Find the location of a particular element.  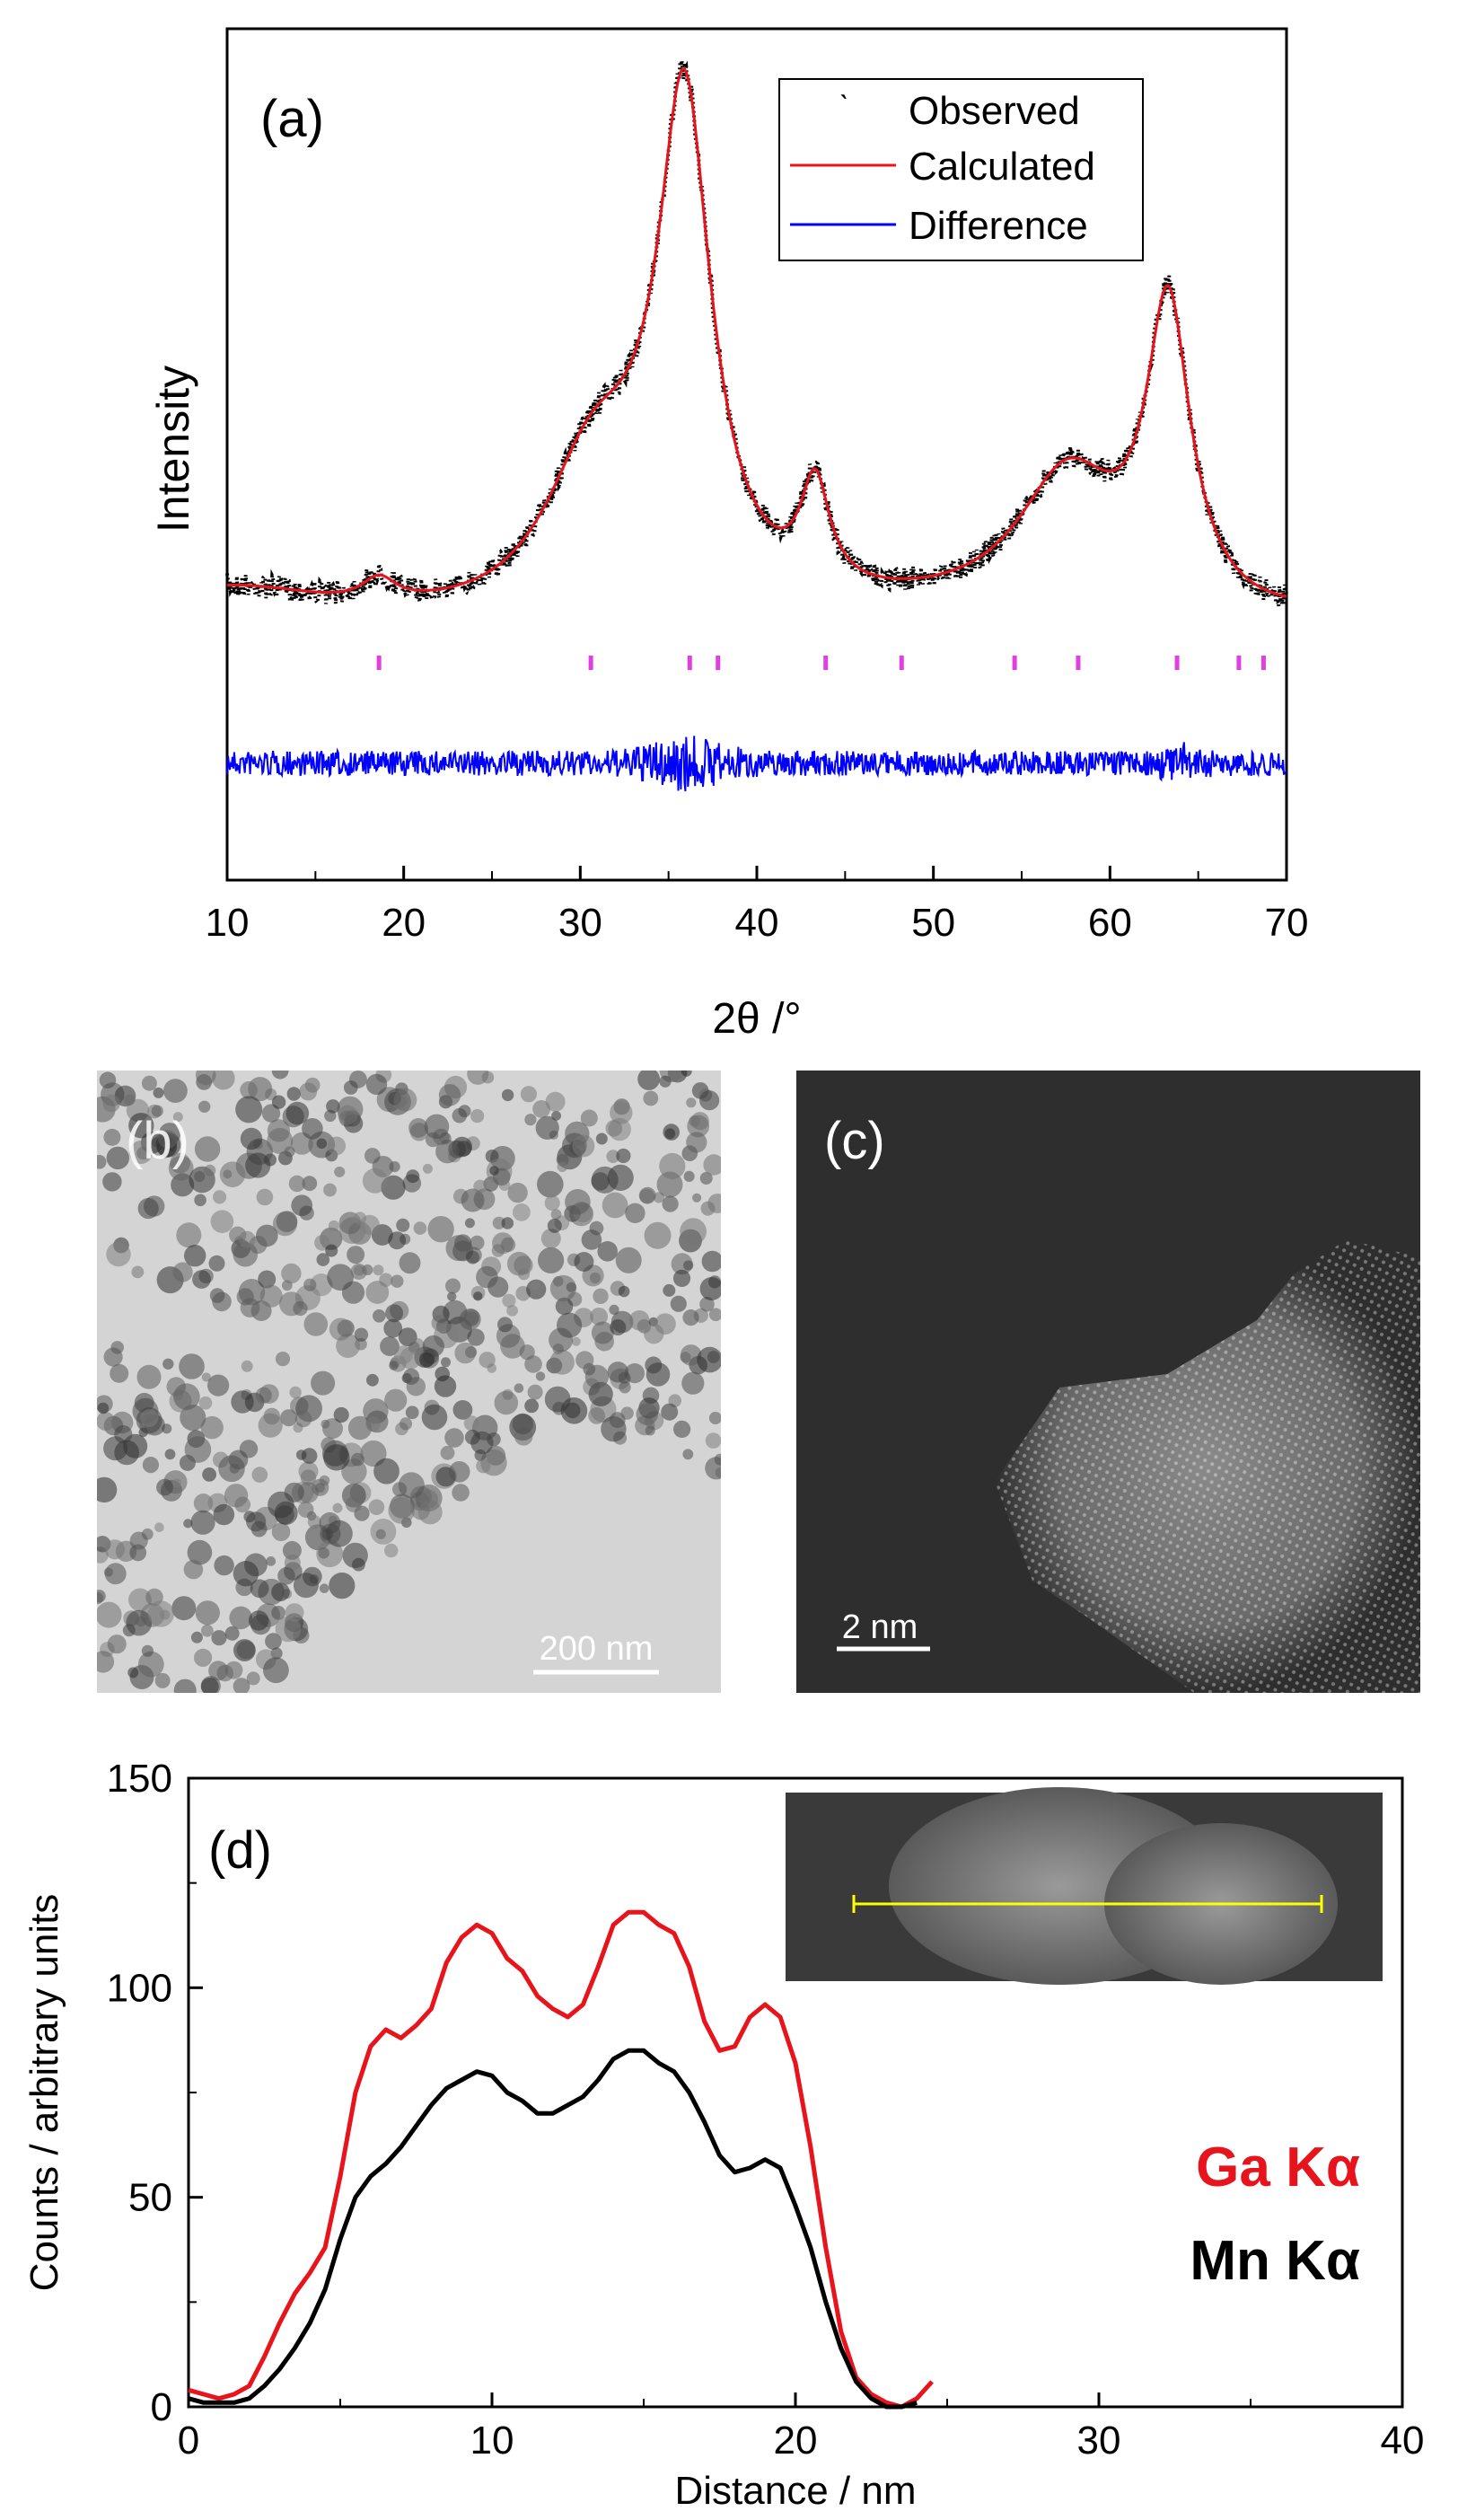

panel-a-label: (a) is located at coordinates (292, 119).